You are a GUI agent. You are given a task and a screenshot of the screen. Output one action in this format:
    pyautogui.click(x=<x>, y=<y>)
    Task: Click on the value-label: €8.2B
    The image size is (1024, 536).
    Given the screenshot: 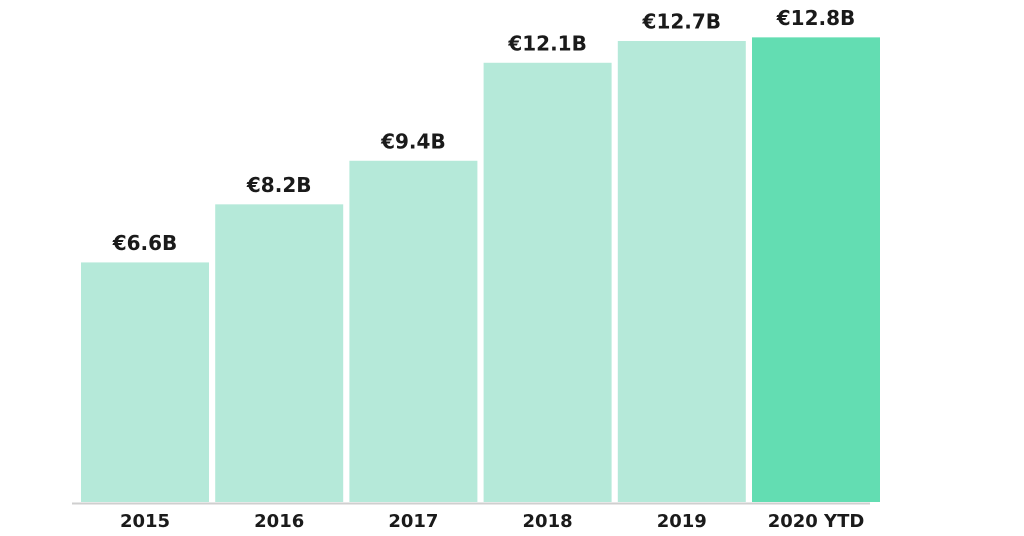 What is the action you would take?
    pyautogui.click(x=279, y=185)
    